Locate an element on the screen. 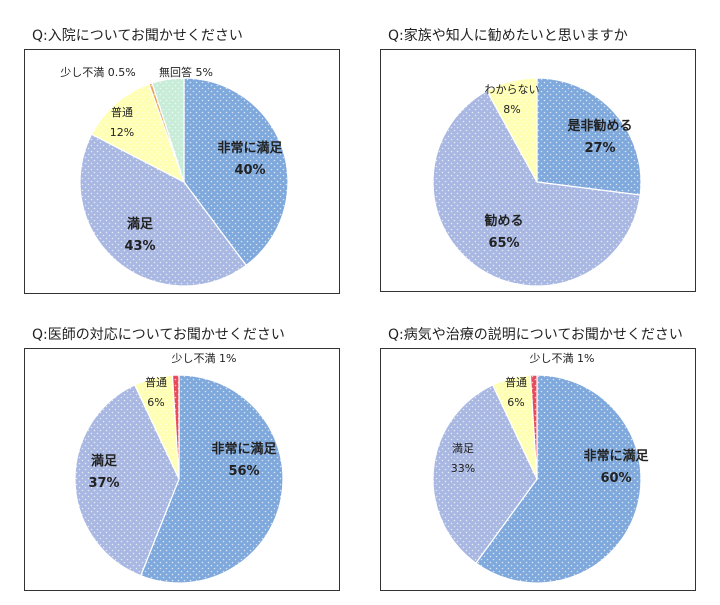 Image resolution: width=720 pixels, height=605 pixels. chart-title: Q:入院についてお聞かせください is located at coordinates (137, 36).